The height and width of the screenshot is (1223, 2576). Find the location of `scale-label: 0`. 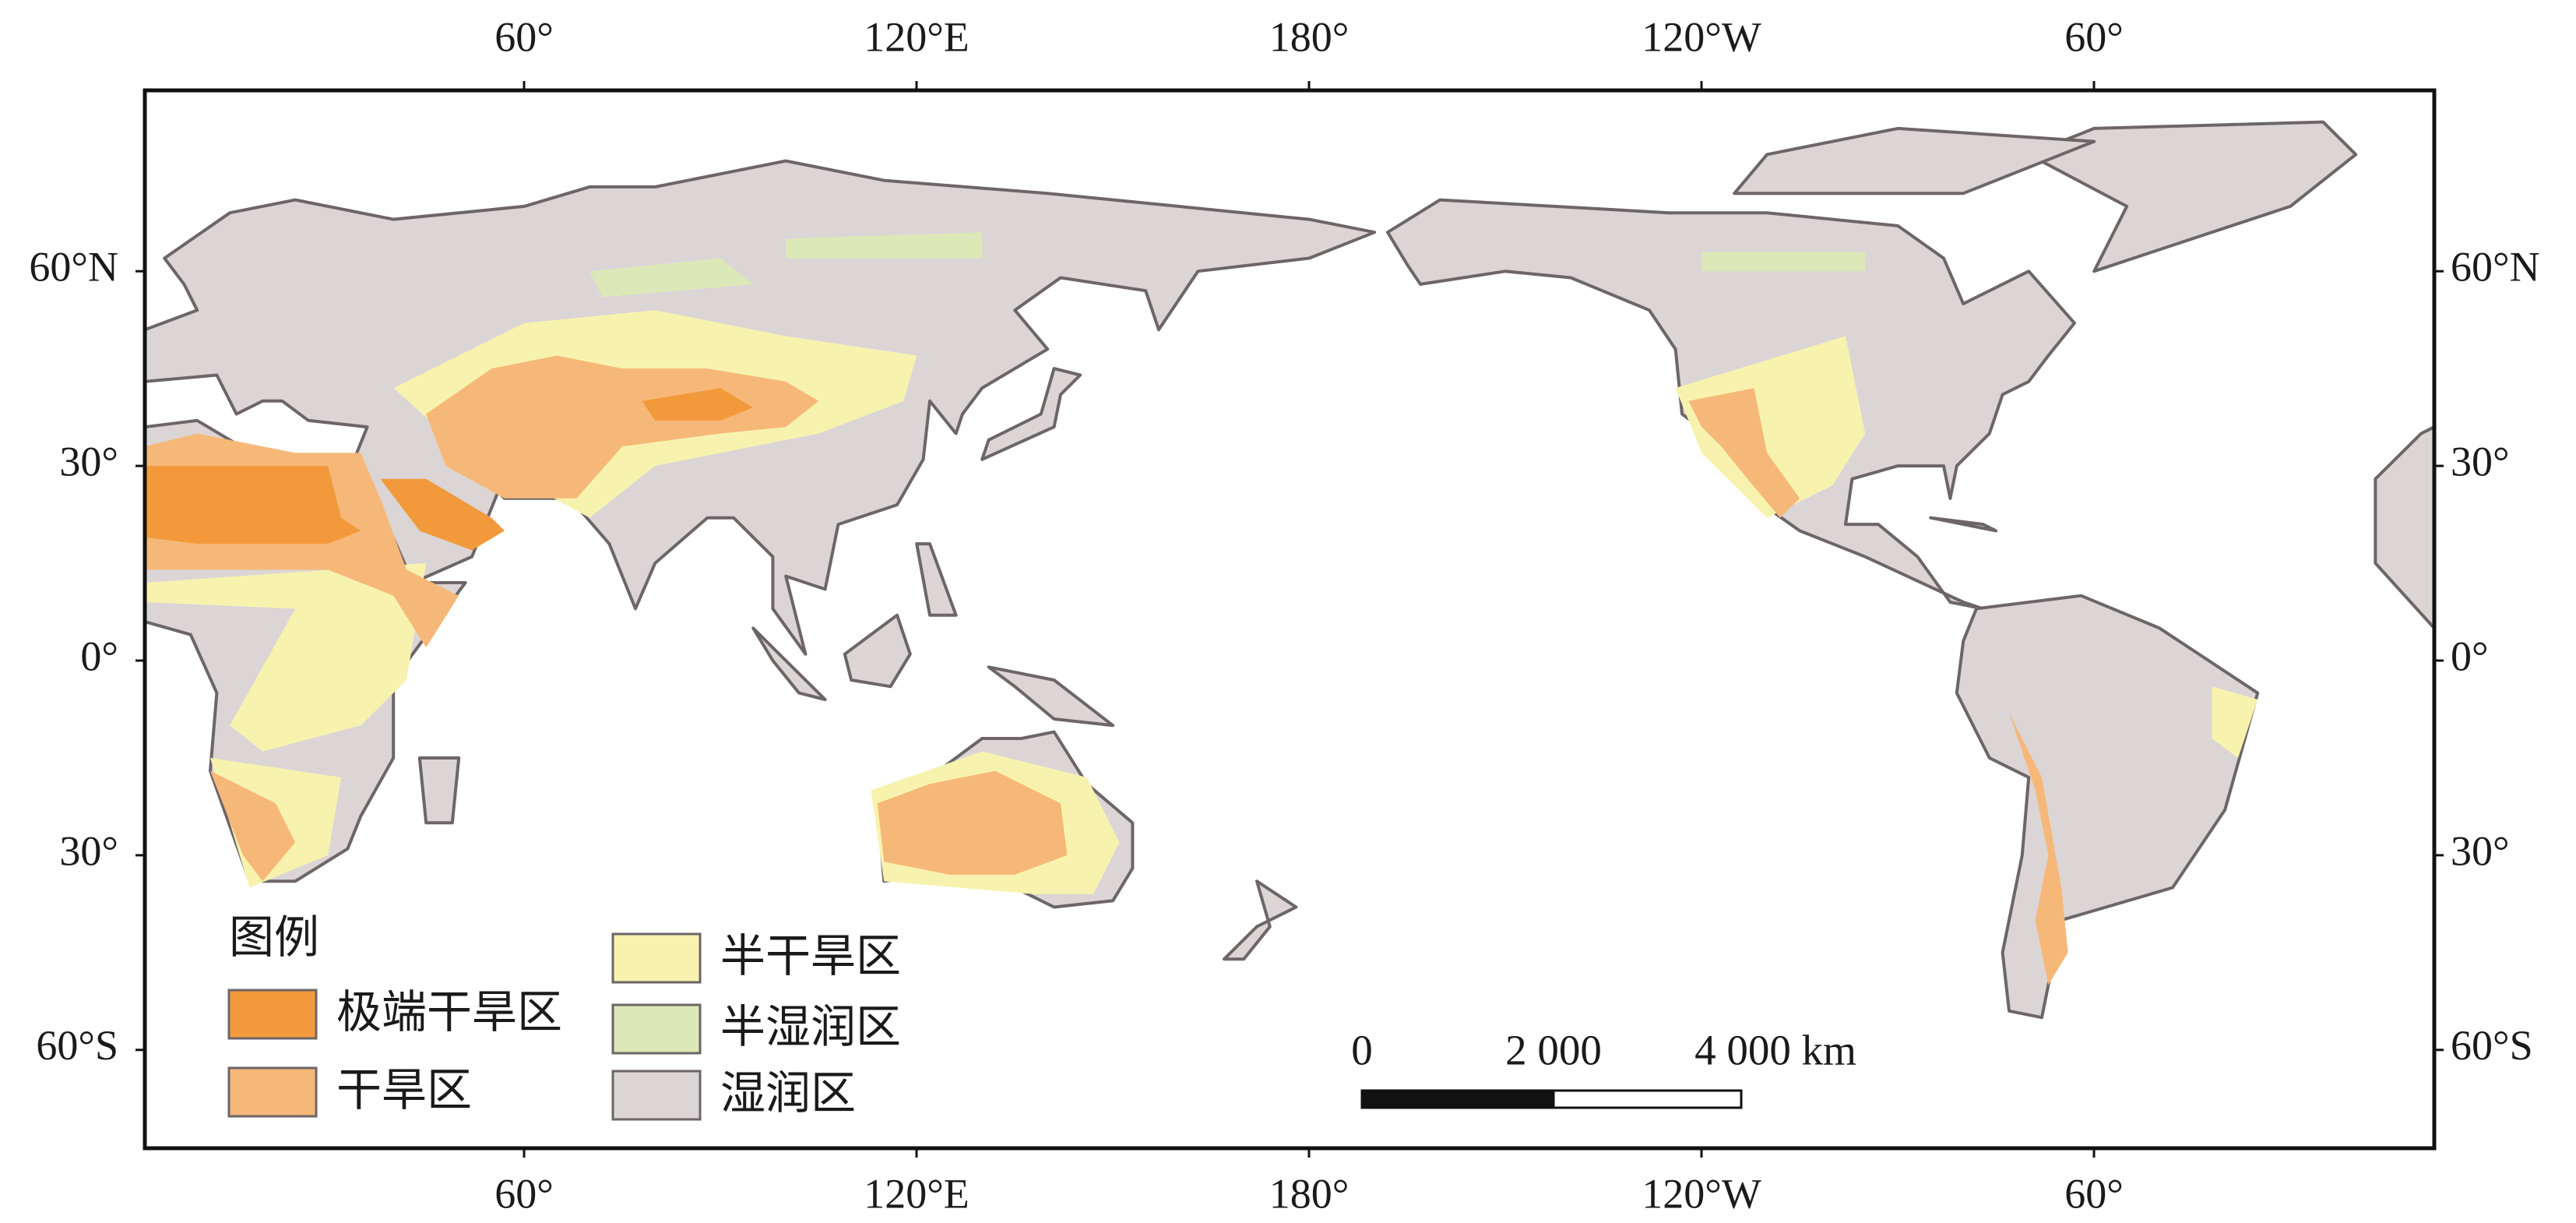

scale-label: 0 is located at coordinates (1362, 1051).